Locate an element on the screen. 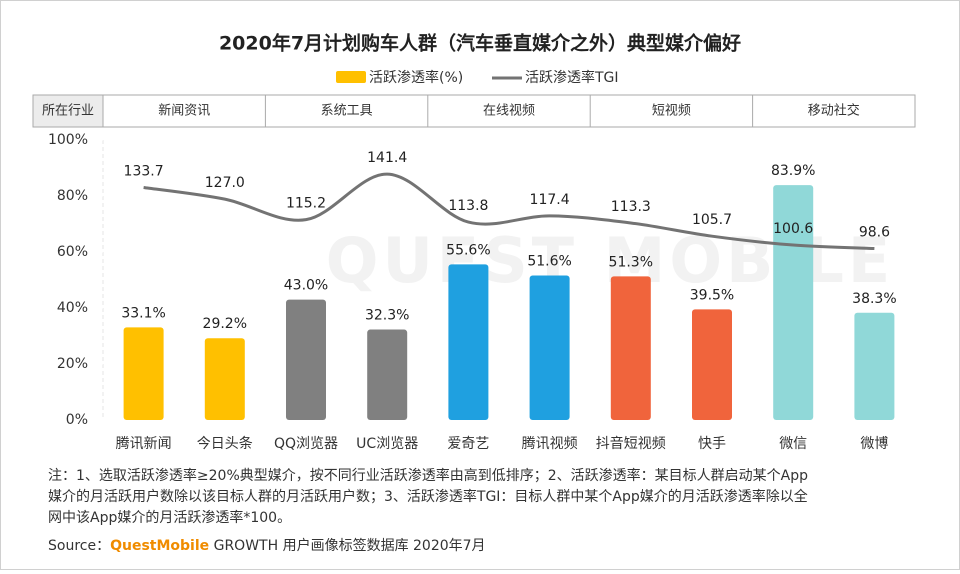 Image resolution: width=960 pixels, height=574 pixels. header-label: 所在行业 is located at coordinates (68, 111).